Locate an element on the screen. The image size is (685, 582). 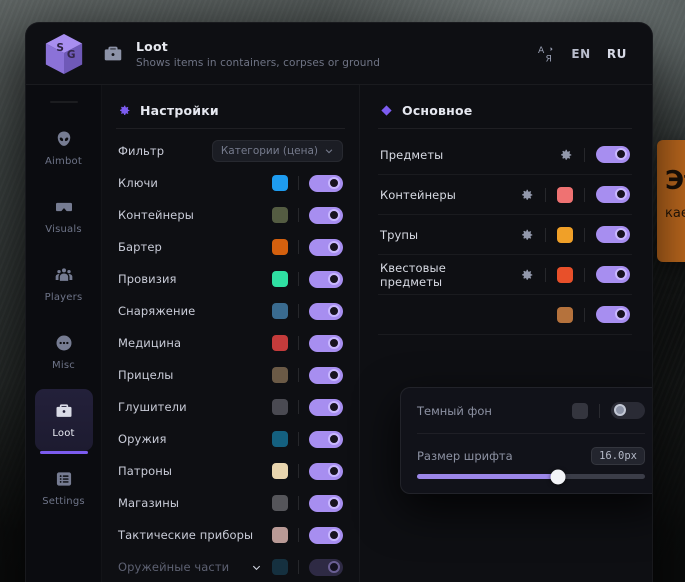
dark-background-swatch is located at coordinates (580, 410).